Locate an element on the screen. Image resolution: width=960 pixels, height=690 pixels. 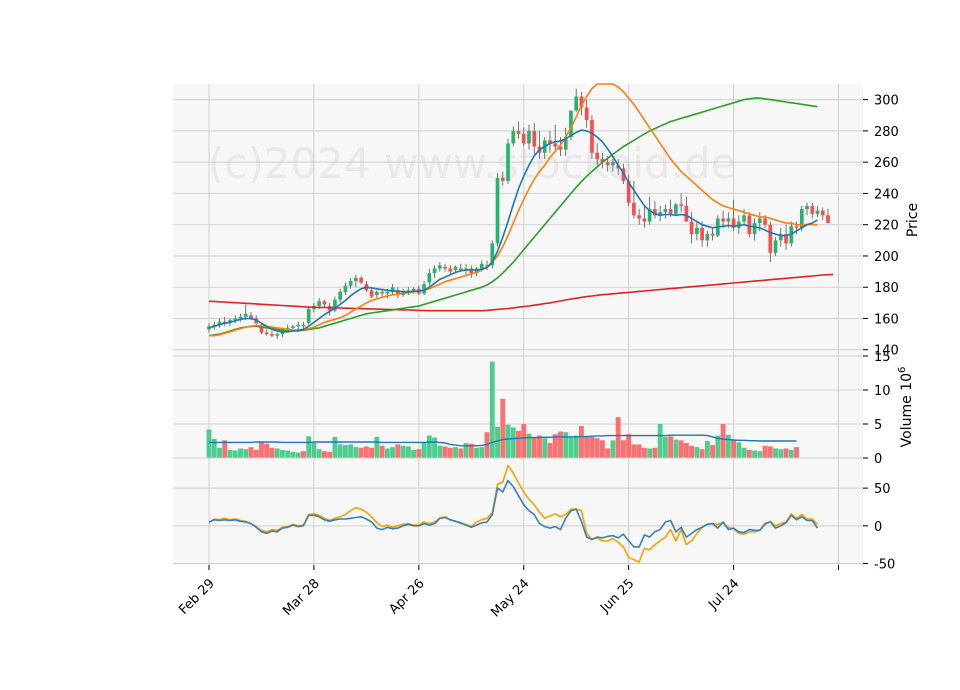
x-tick-label: Jul 24 is located at coordinates (723, 594).